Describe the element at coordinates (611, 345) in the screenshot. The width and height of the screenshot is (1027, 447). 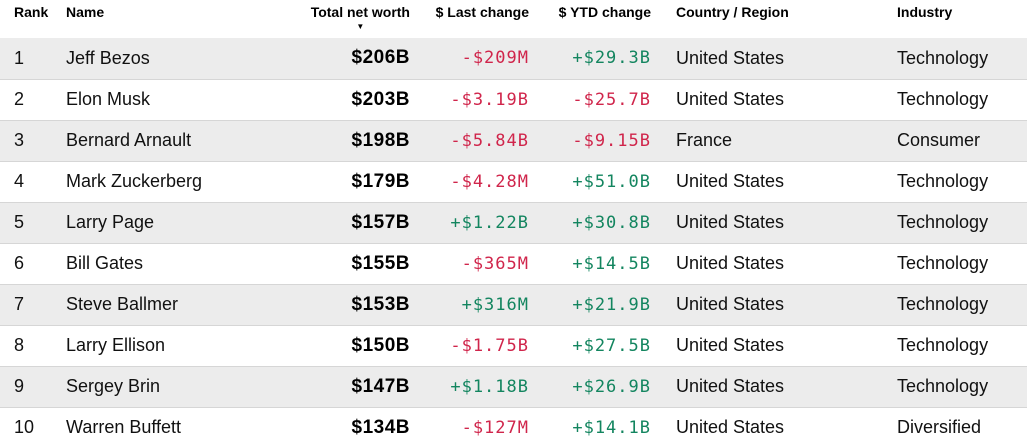
I see `ytd-change-cell: +$27.5B` at that location.